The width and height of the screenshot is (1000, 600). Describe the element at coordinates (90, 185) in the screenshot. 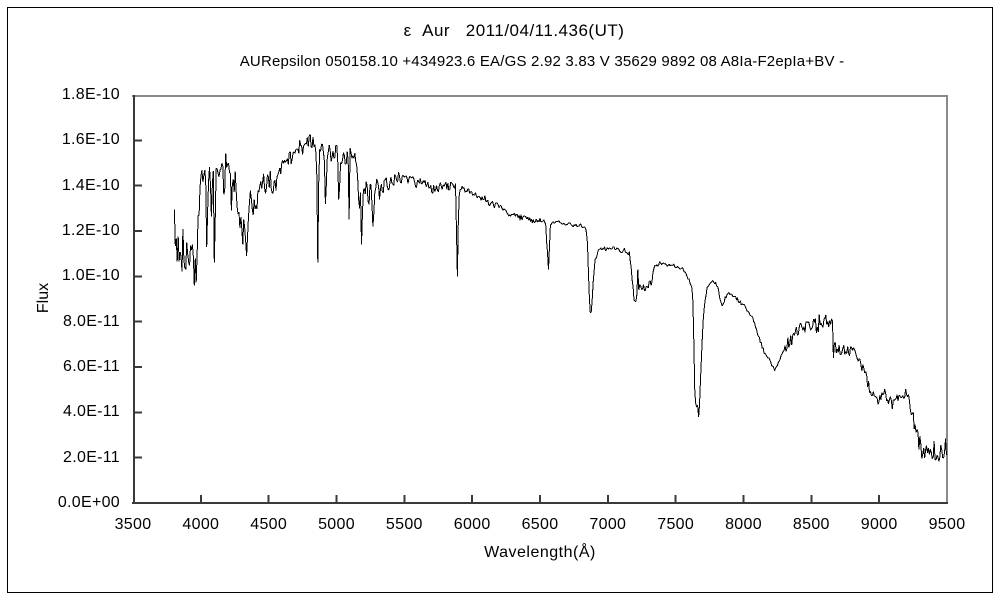

I see `y-tick-label: 1.4E-10` at that location.